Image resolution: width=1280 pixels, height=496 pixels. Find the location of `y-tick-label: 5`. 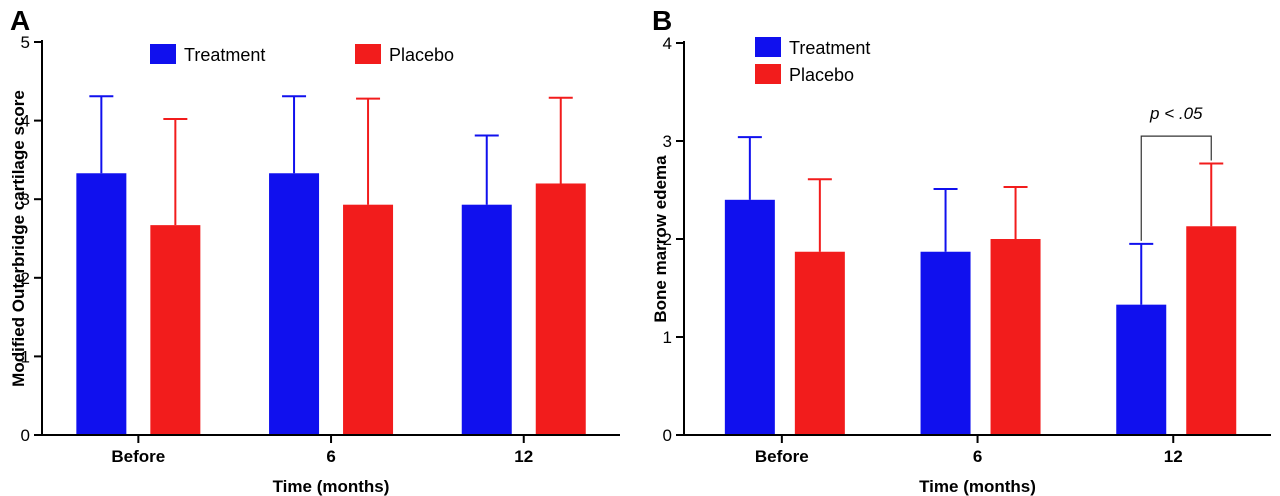

y-tick-label: 5 is located at coordinates (25, 42).